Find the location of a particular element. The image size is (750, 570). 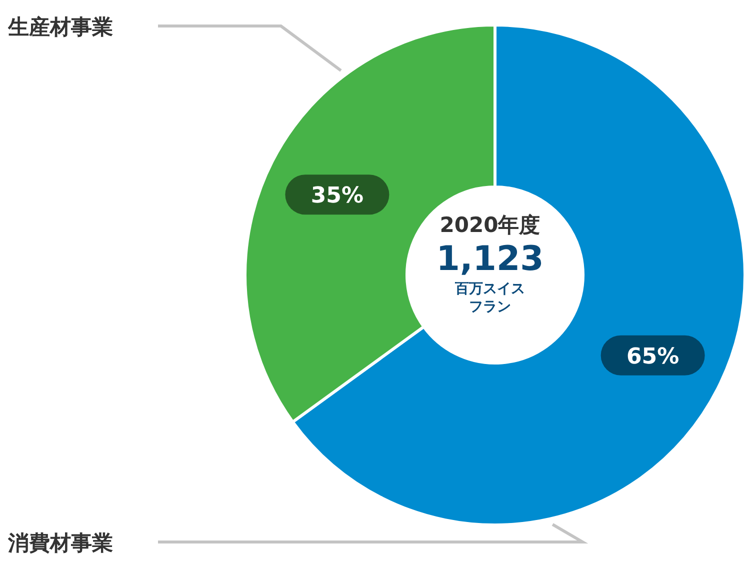

text: 百万スイスフラン is located at coordinates (490, 298).